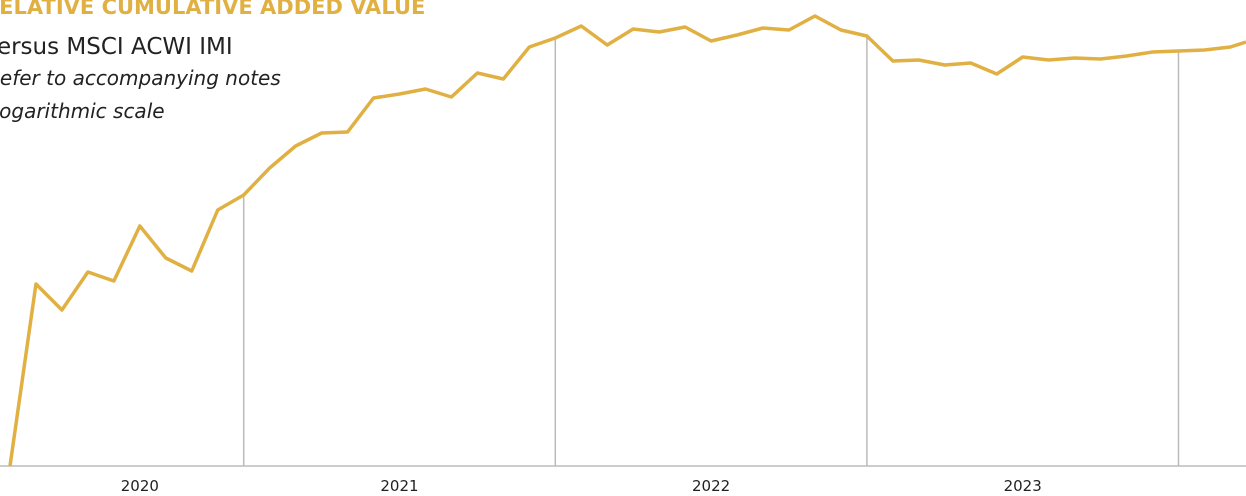 This screenshot has width=1246, height=496. I want to click on note: Refer to accompanying notes, so click(140, 78).